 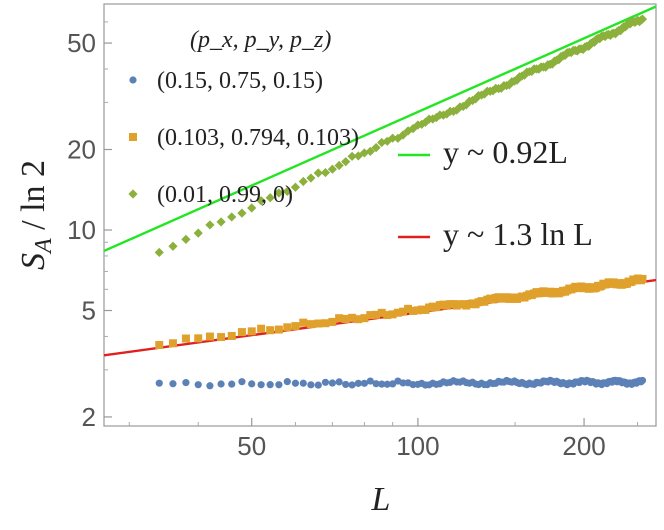 What do you see at coordinates (505, 152) in the screenshot?
I see `fit-legend-label: y ~ 0.92L` at bounding box center [505, 152].